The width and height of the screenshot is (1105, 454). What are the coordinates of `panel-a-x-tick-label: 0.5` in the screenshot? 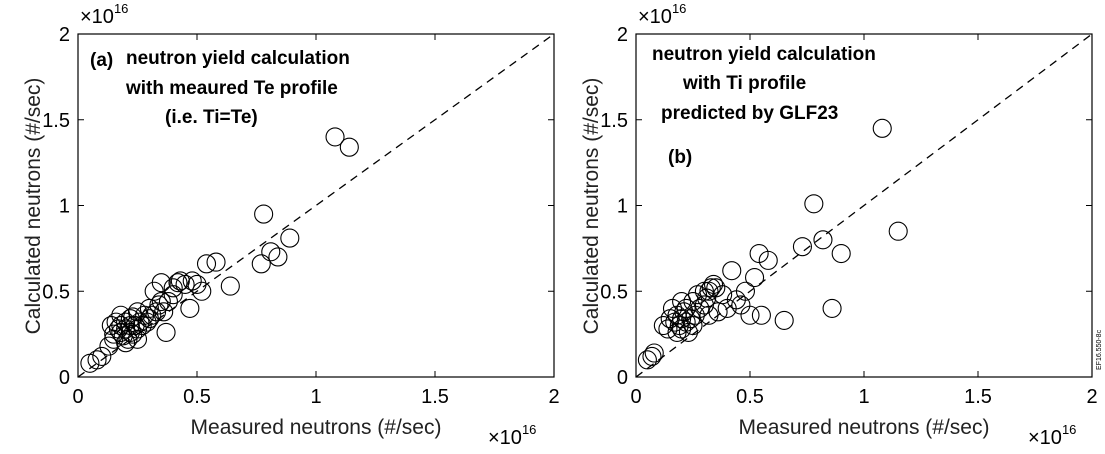 It's located at (197, 397).